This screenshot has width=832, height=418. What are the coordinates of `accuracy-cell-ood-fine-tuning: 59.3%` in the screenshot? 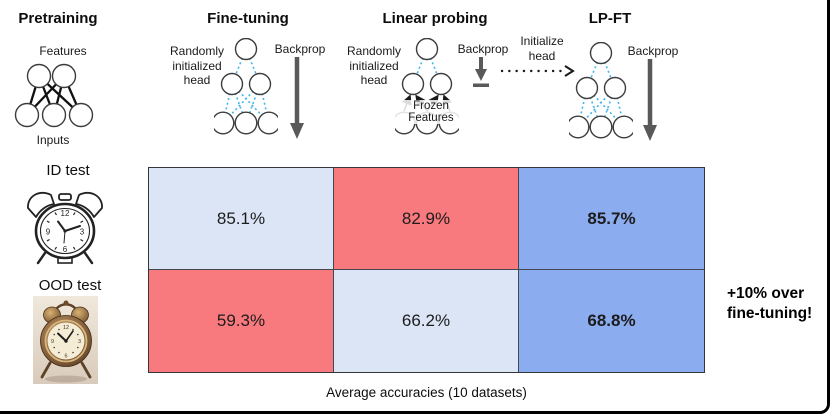 It's located at (241, 321).